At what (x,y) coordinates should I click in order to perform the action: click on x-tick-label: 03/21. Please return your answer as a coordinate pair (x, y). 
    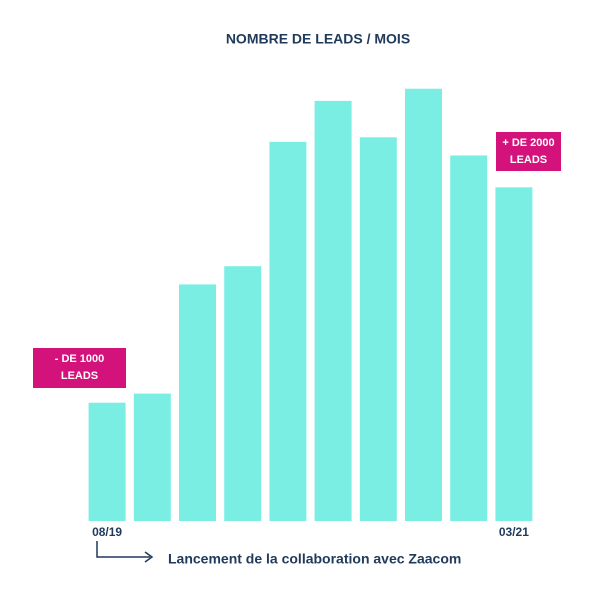
    Looking at the image, I should click on (514, 532).